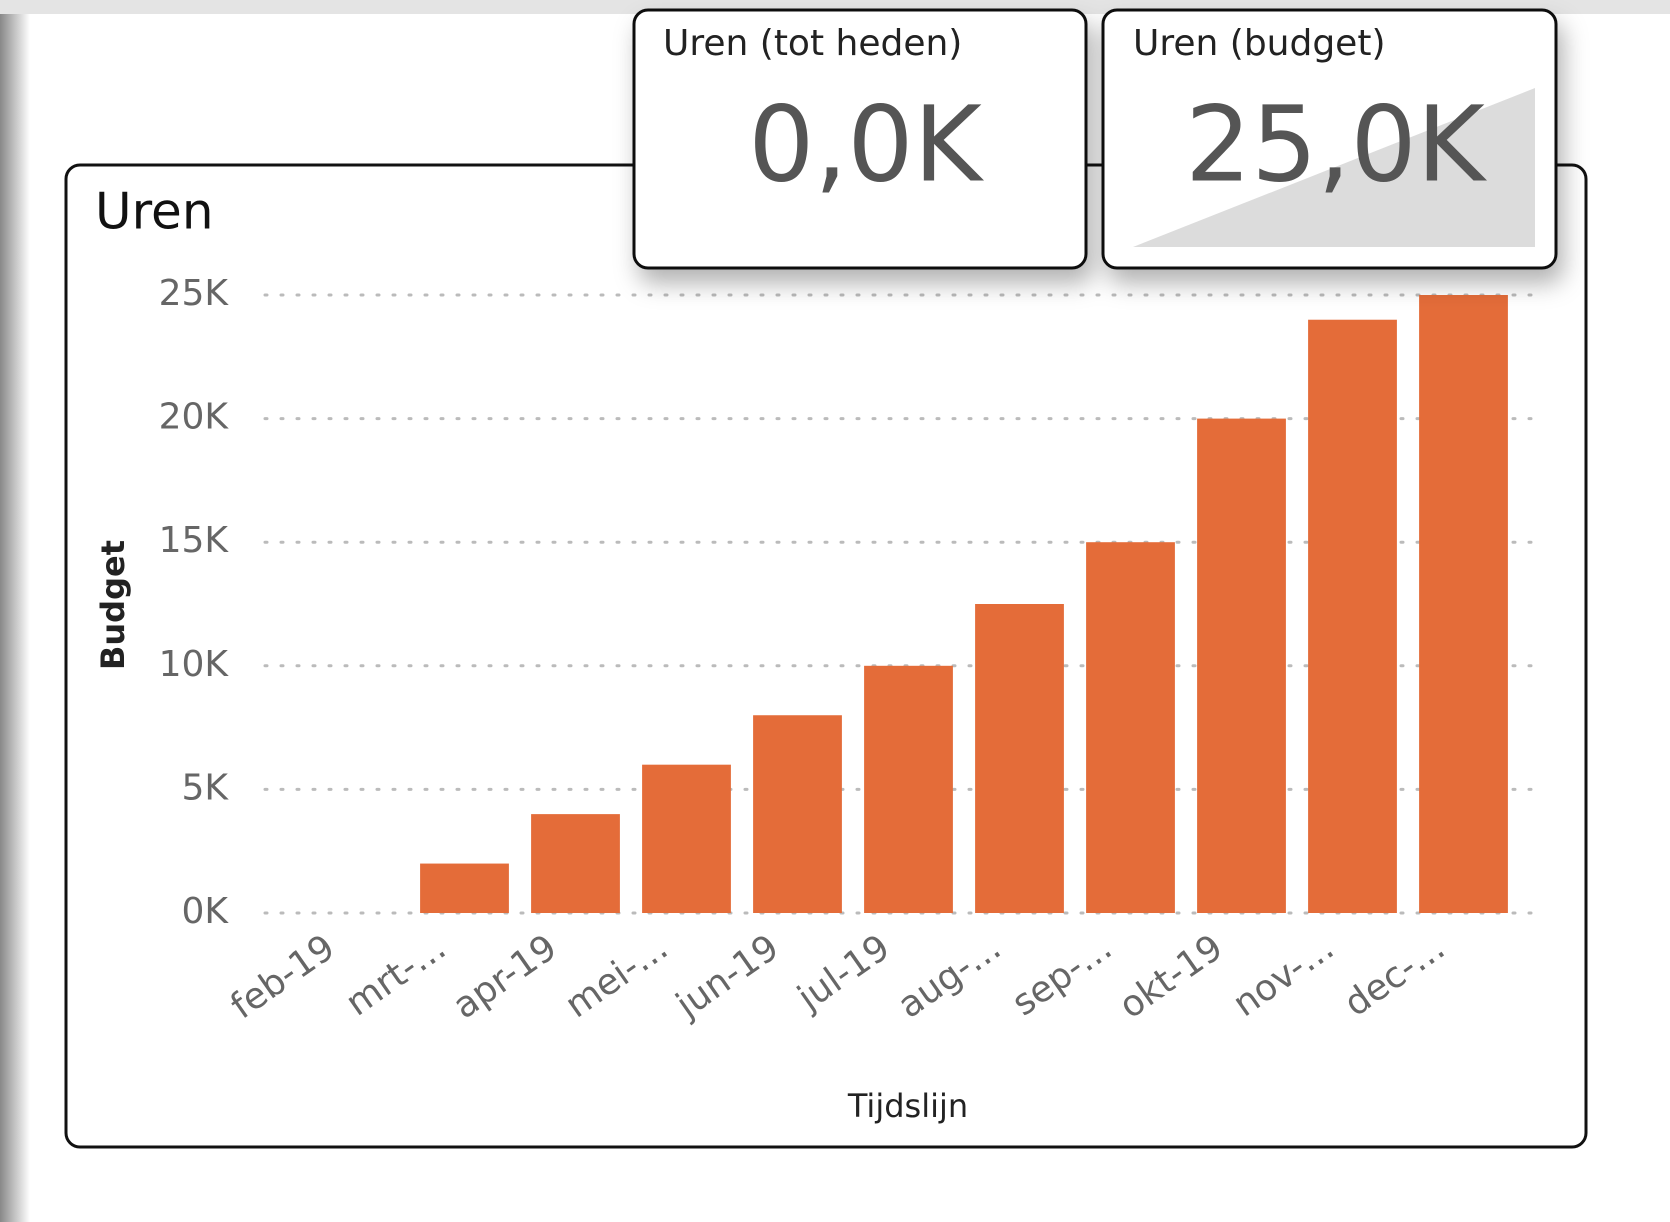 The width and height of the screenshot is (1670, 1222). Describe the element at coordinates (1259, 43) in the screenshot. I see `card-title: Uren (budget)` at that location.